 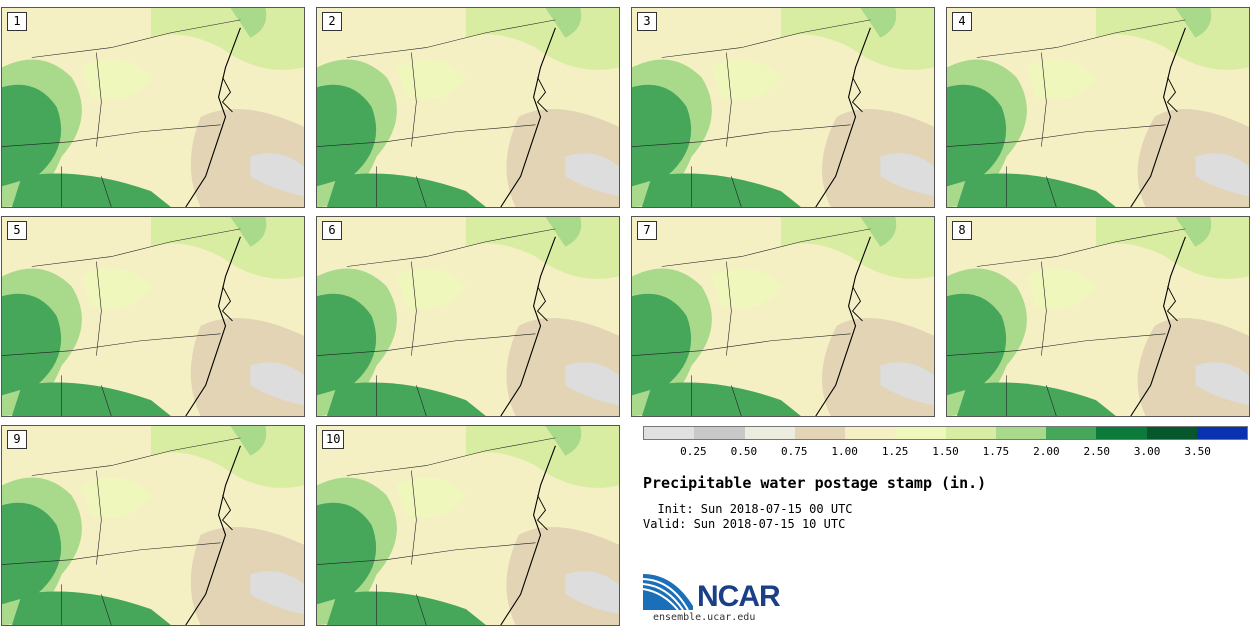 What do you see at coordinates (17, 439) in the screenshot?
I see `member-number-label: 9` at bounding box center [17, 439].